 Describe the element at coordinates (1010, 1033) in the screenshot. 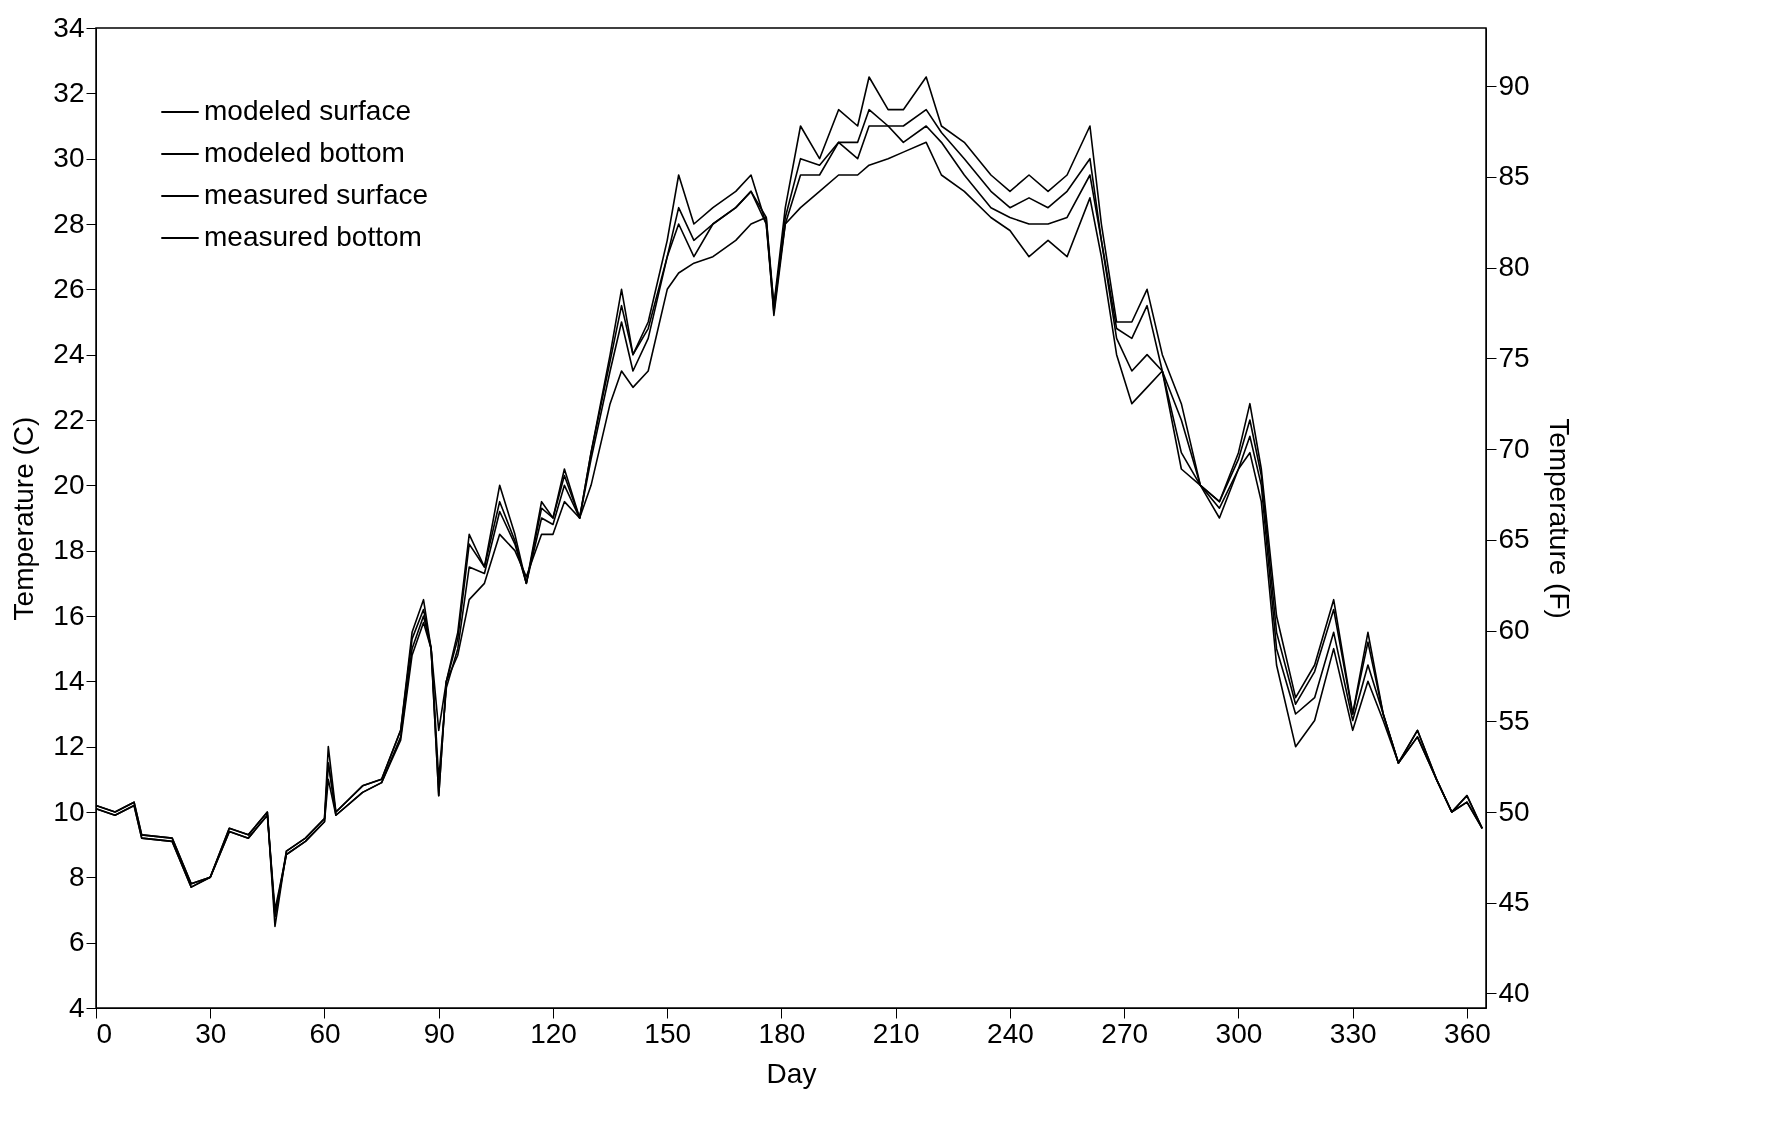

I see `x-tick-label: 240` at that location.